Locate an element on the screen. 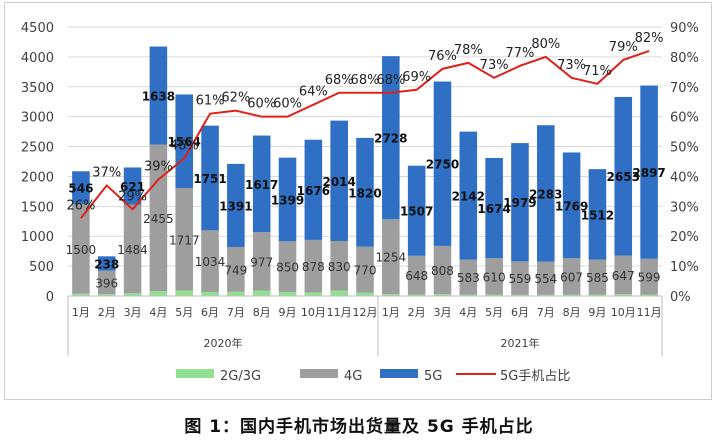 This screenshot has width=718, height=445. data-label-share: 61% is located at coordinates (210, 101).